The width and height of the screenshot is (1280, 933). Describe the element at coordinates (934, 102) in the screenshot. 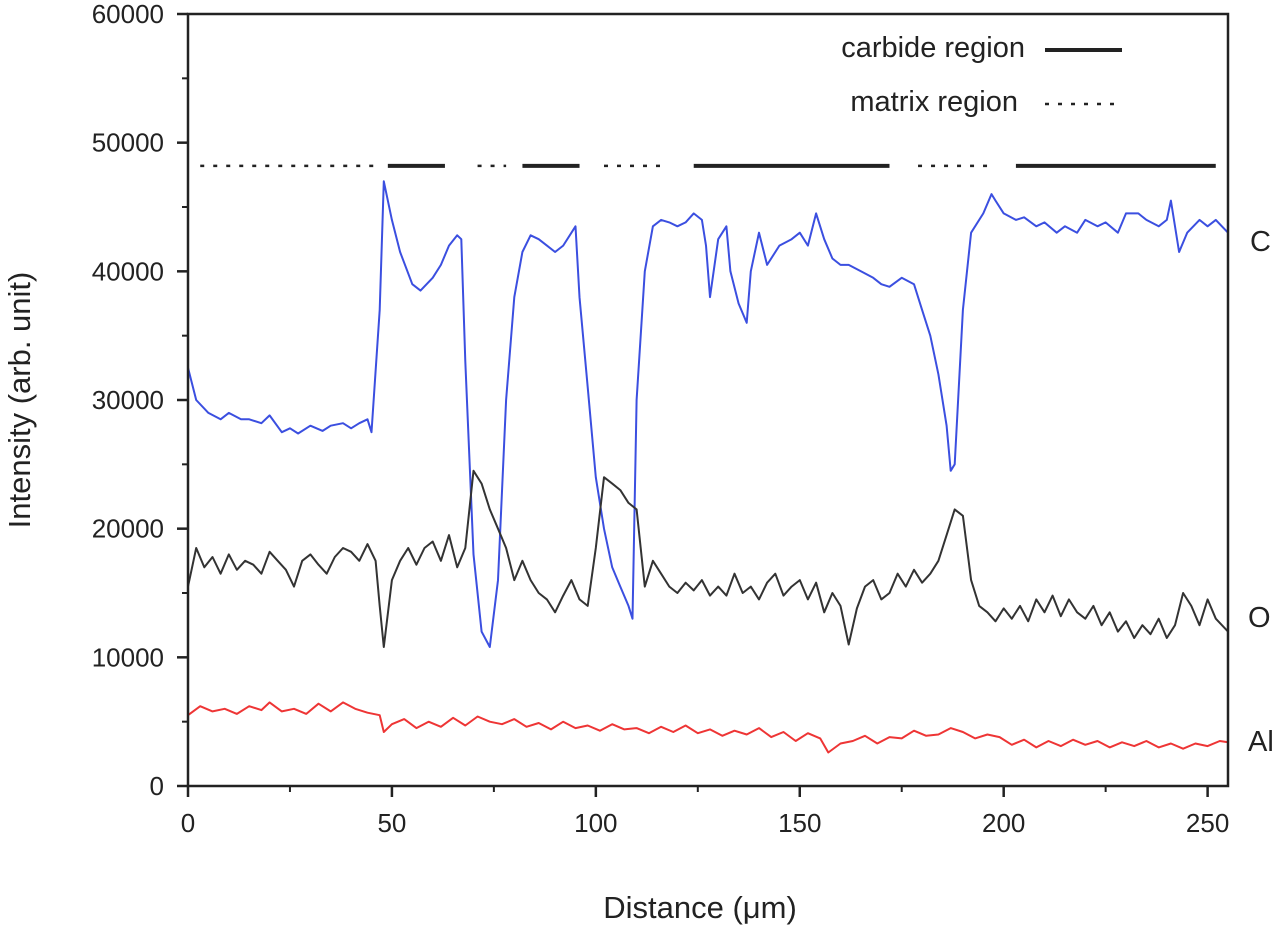

I see `legend-label-matrix-region: matrix region` at that location.